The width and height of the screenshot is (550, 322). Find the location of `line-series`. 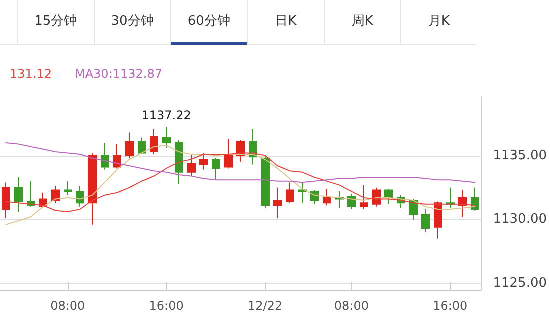

line-series is located at coordinates (241, 163).